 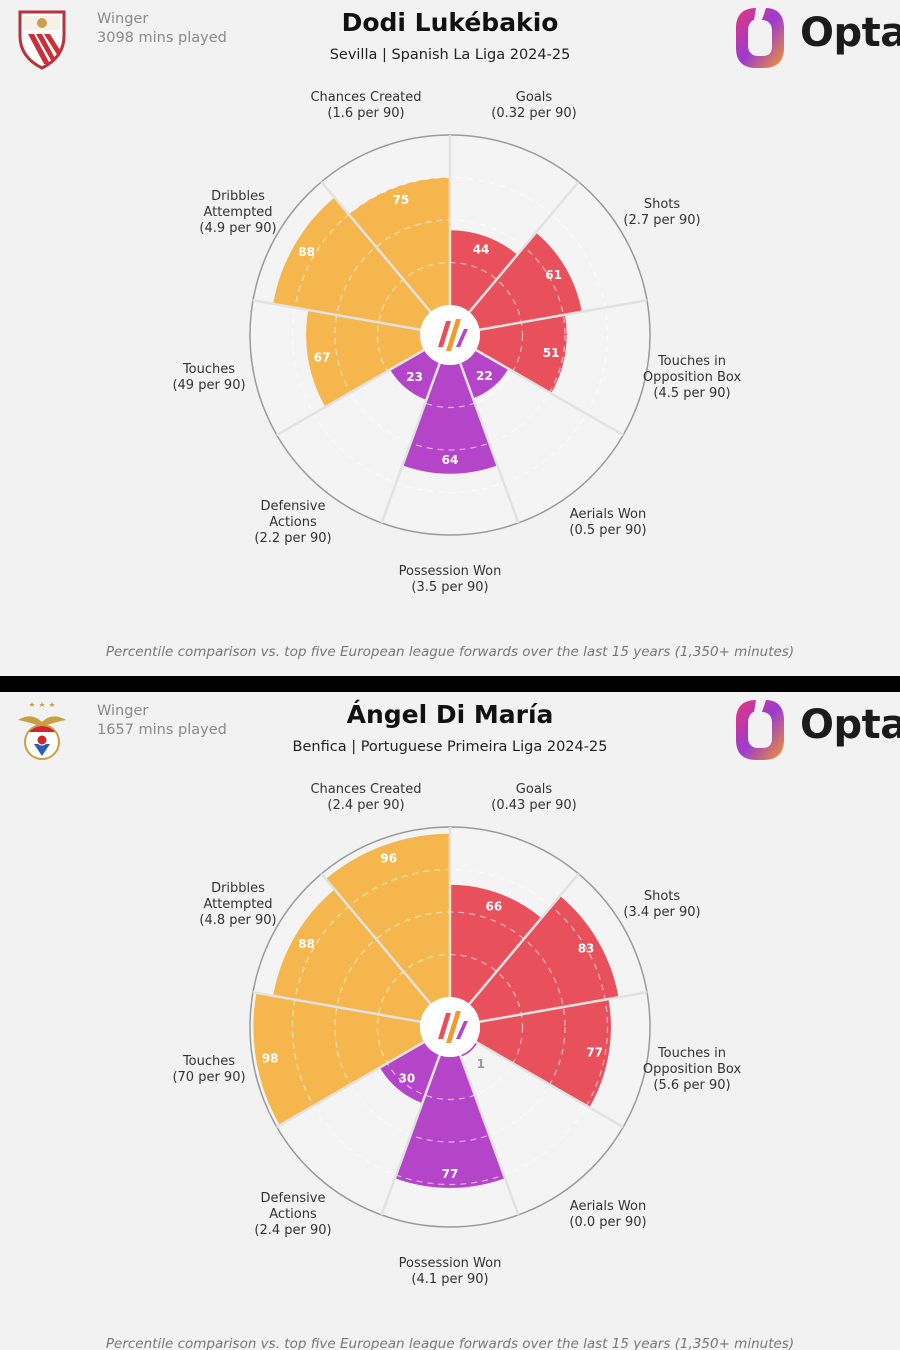 I want to click on radar-value-label: 51, so click(x=551, y=353).